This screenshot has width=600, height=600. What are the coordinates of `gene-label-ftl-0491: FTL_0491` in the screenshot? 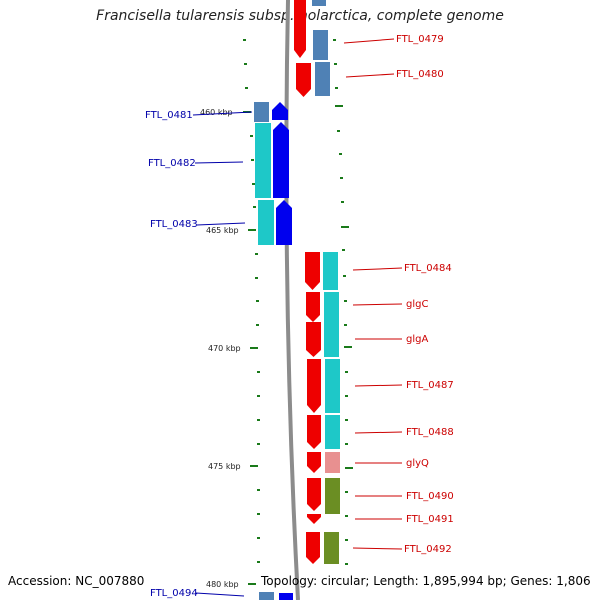 It's located at (430, 519).